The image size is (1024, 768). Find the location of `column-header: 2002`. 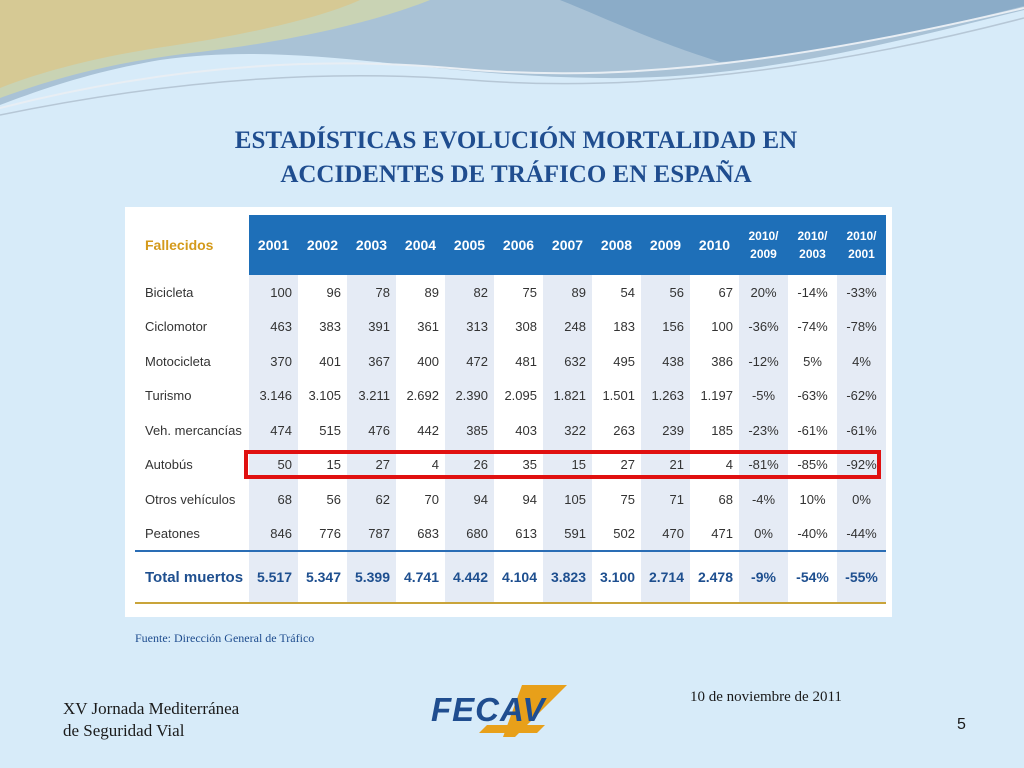

column-header: 2002 is located at coordinates (322, 245).